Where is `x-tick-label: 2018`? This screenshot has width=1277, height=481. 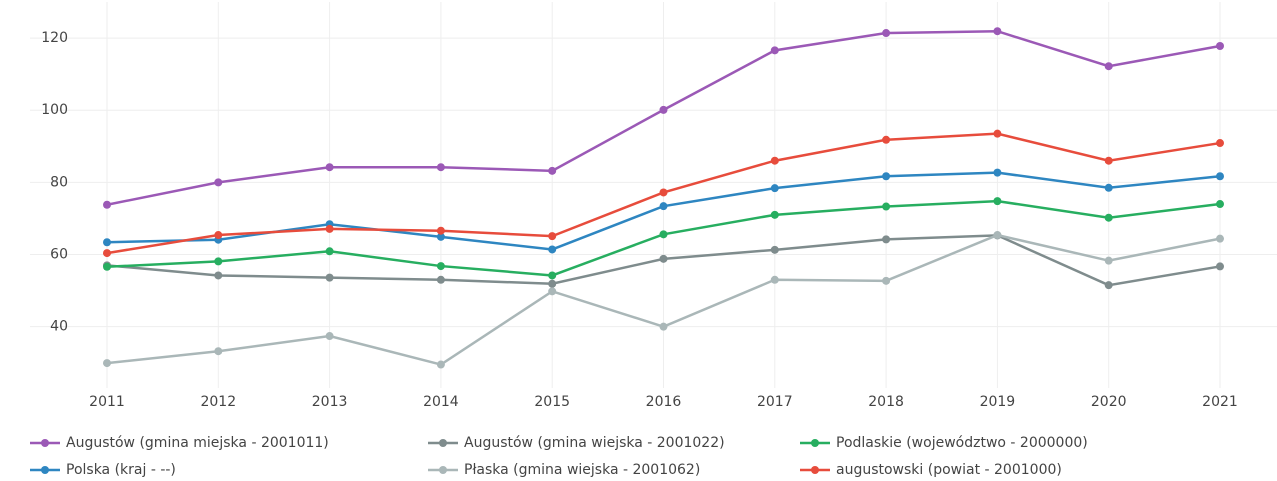 x-tick-label: 2018 is located at coordinates (886, 402).